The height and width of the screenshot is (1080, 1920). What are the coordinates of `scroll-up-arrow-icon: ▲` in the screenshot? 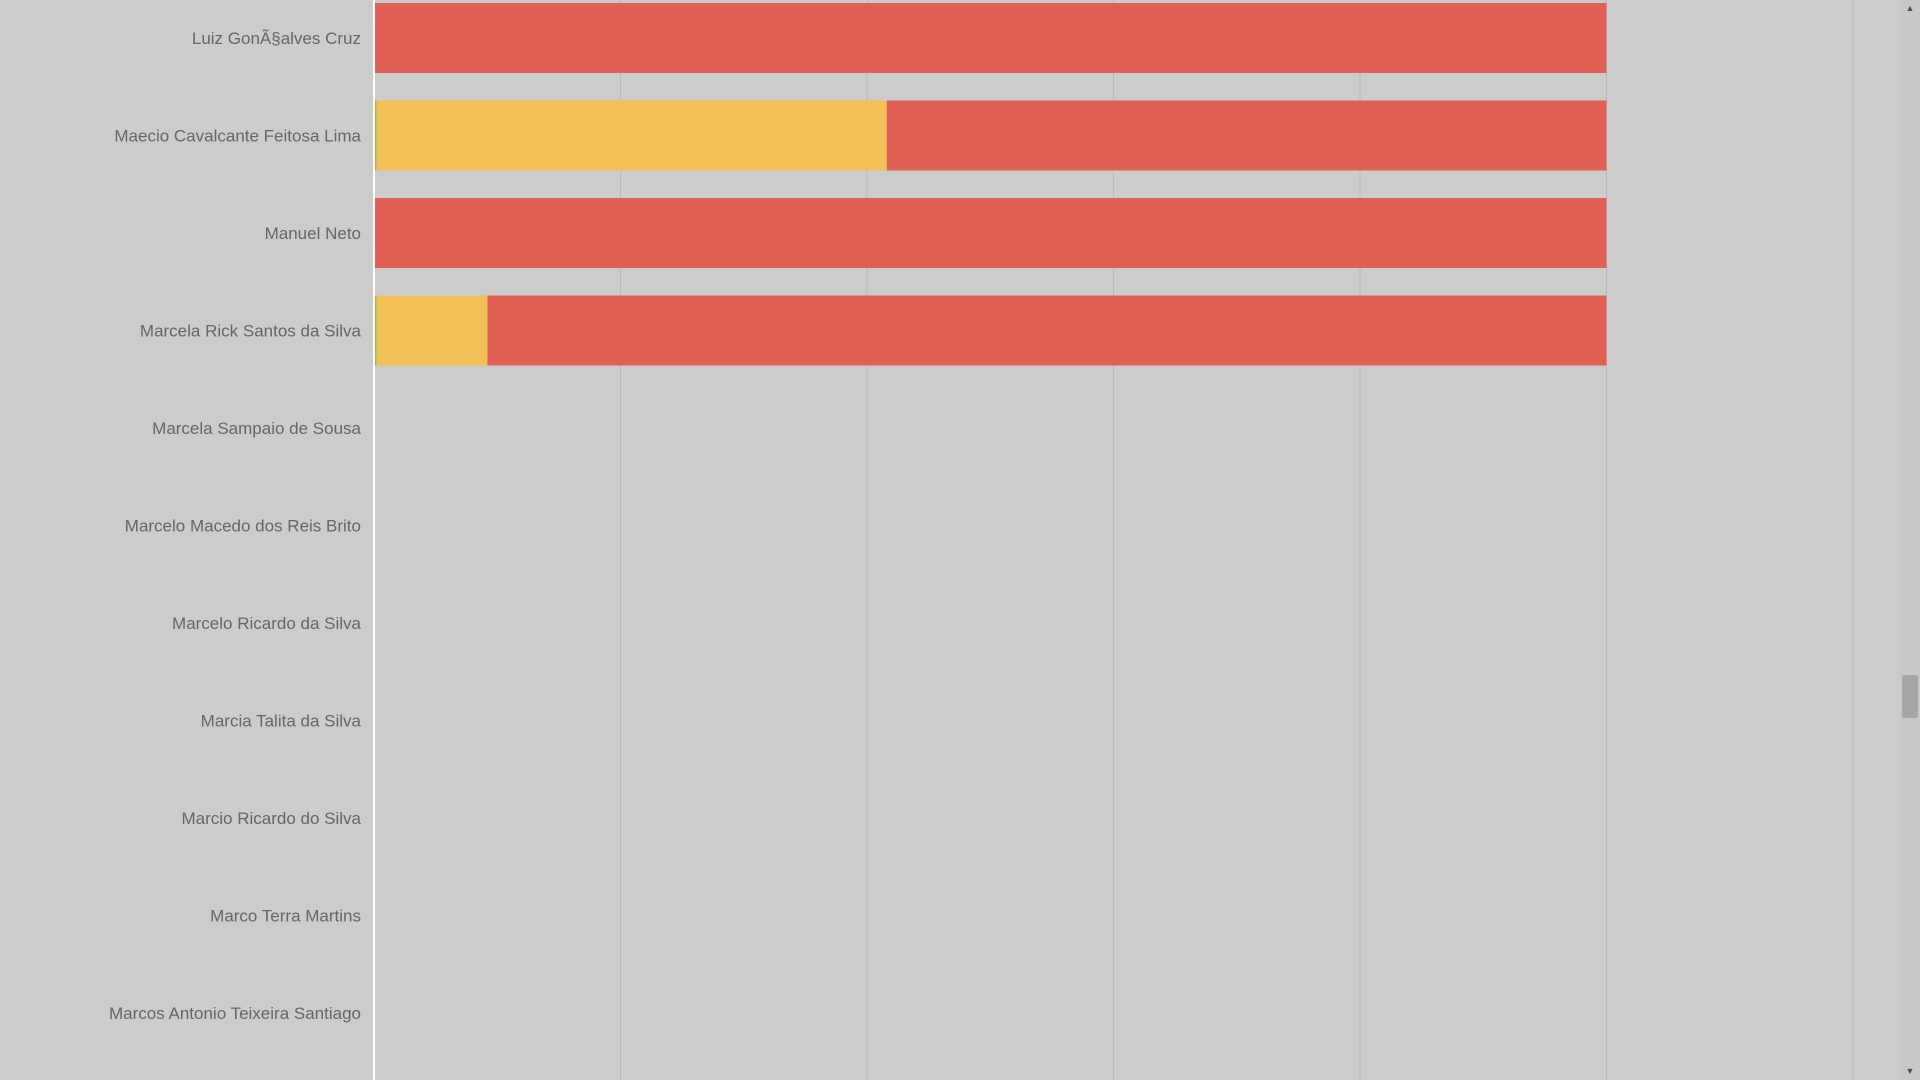 It's located at (1910, 8).